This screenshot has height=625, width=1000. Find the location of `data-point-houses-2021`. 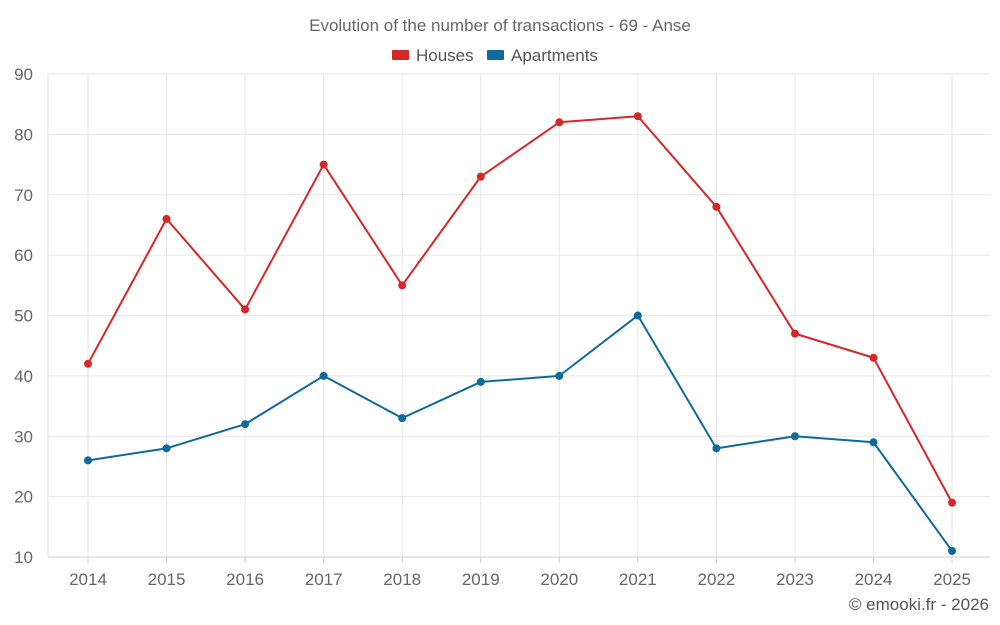

data-point-houses-2021 is located at coordinates (637, 116).